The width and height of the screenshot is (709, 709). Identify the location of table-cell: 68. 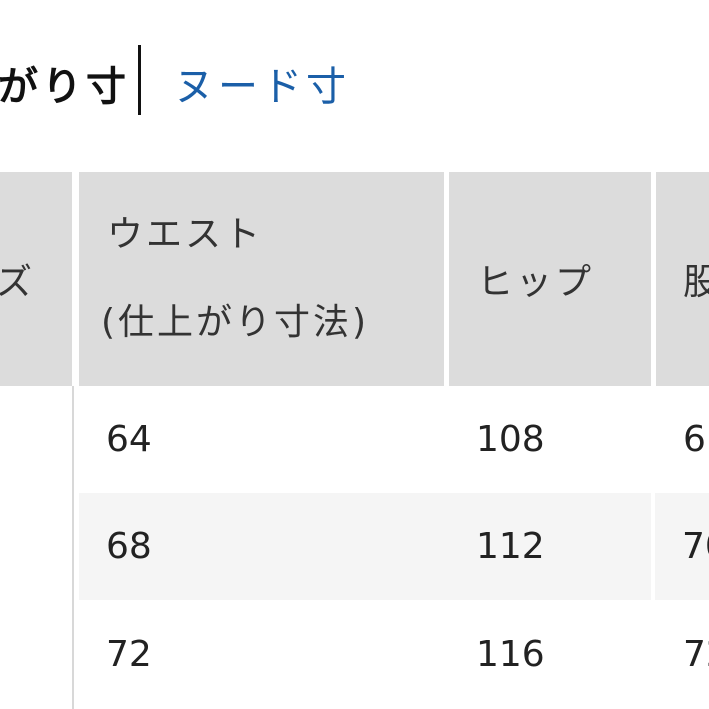
(264, 546).